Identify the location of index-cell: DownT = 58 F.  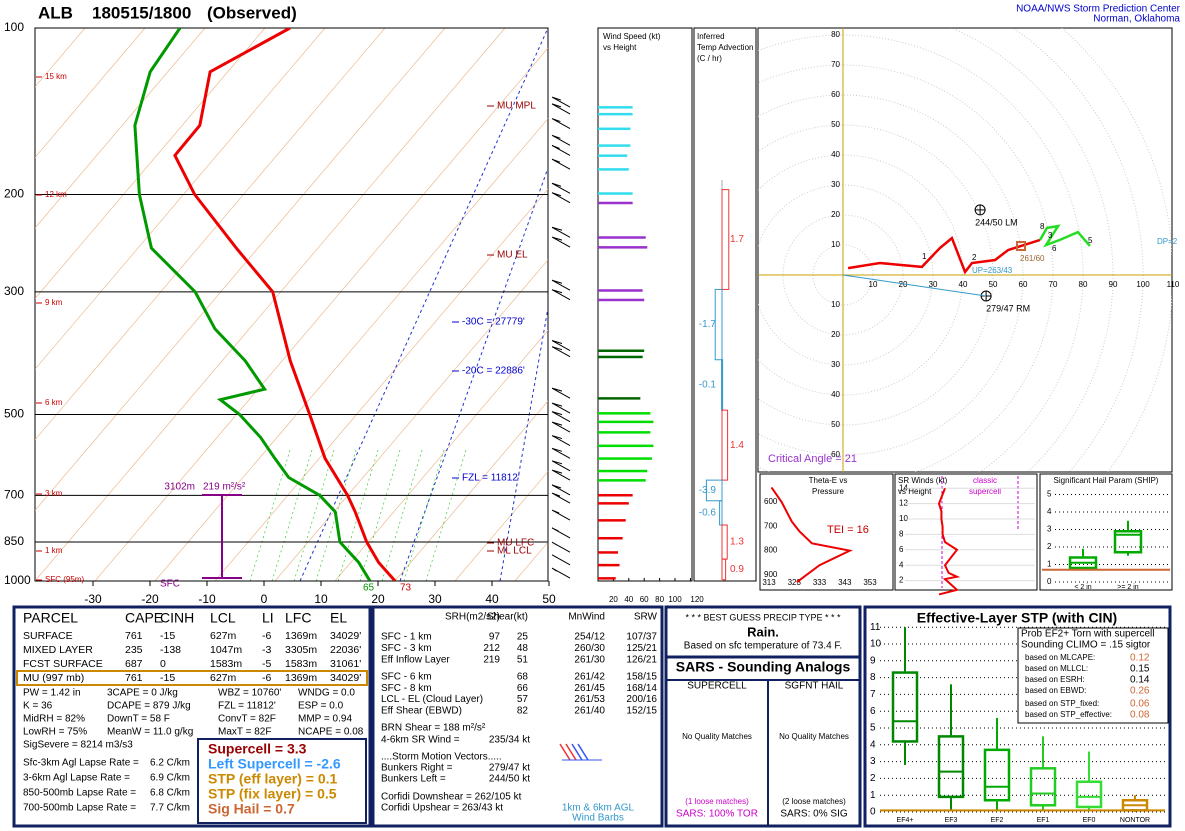
(138, 719).